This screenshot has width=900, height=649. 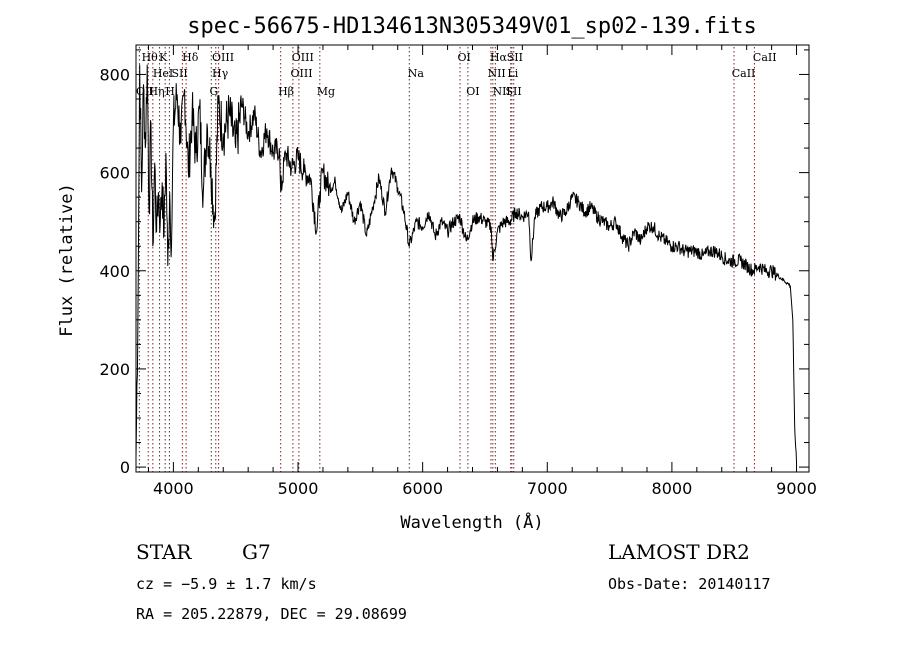 What do you see at coordinates (286, 91) in the screenshot?
I see `spectral-line-label: Hβ` at bounding box center [286, 91].